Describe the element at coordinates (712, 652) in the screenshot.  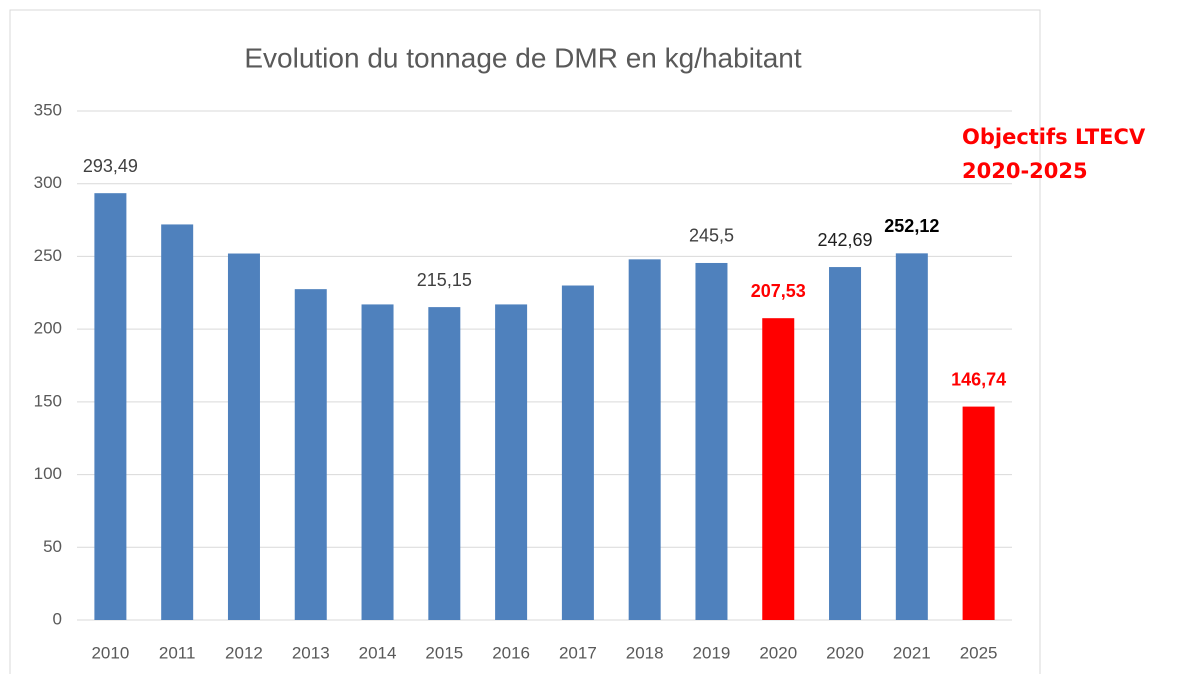
I see `x-tick-label: 2019` at that location.